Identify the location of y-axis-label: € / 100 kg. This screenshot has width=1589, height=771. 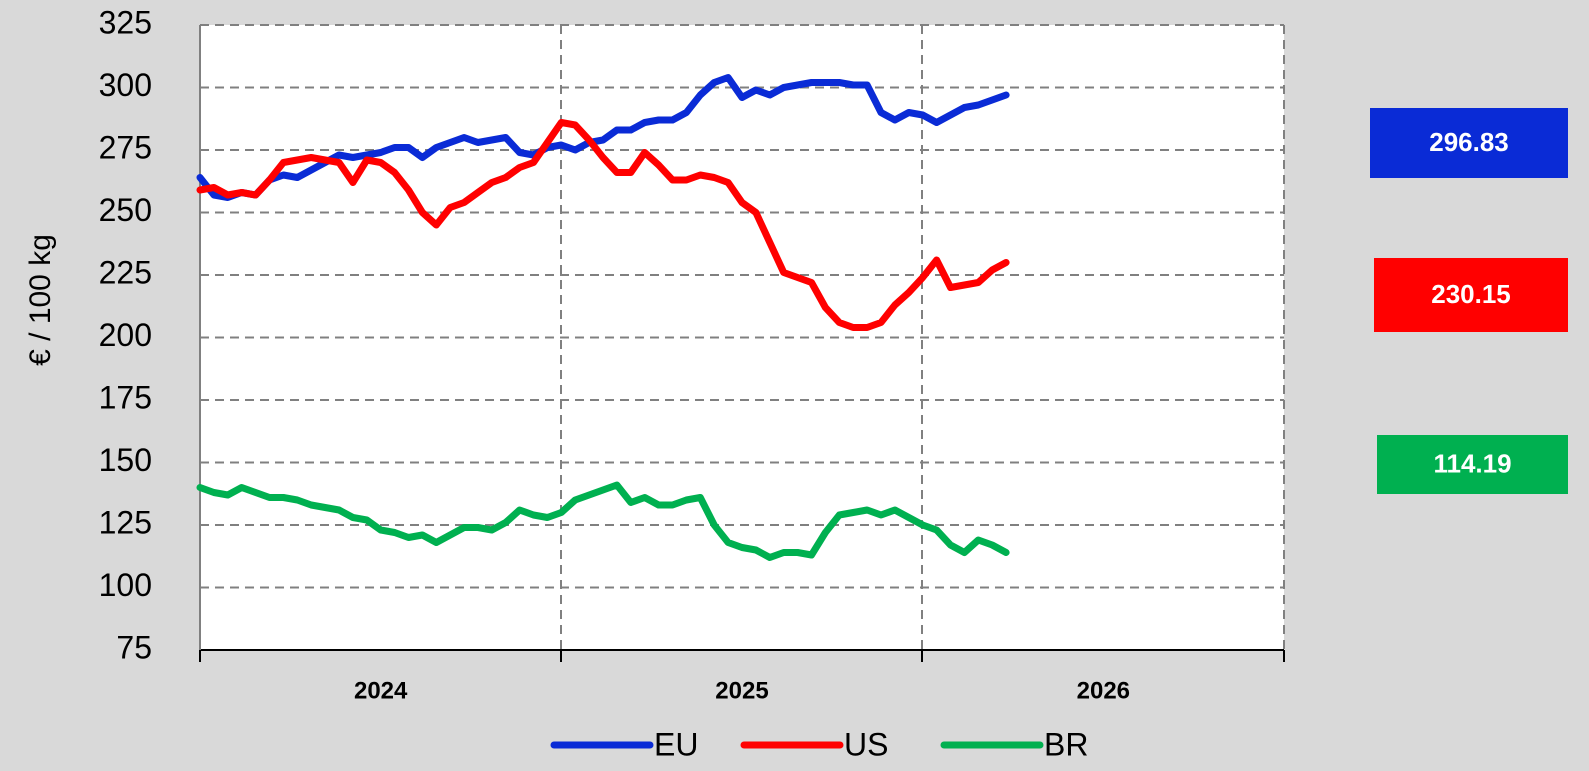
(40, 300).